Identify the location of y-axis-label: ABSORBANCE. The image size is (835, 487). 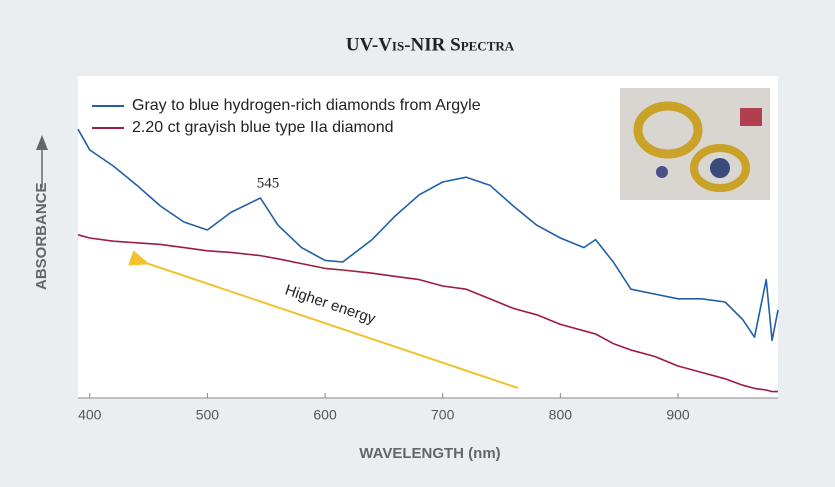
(41, 236).